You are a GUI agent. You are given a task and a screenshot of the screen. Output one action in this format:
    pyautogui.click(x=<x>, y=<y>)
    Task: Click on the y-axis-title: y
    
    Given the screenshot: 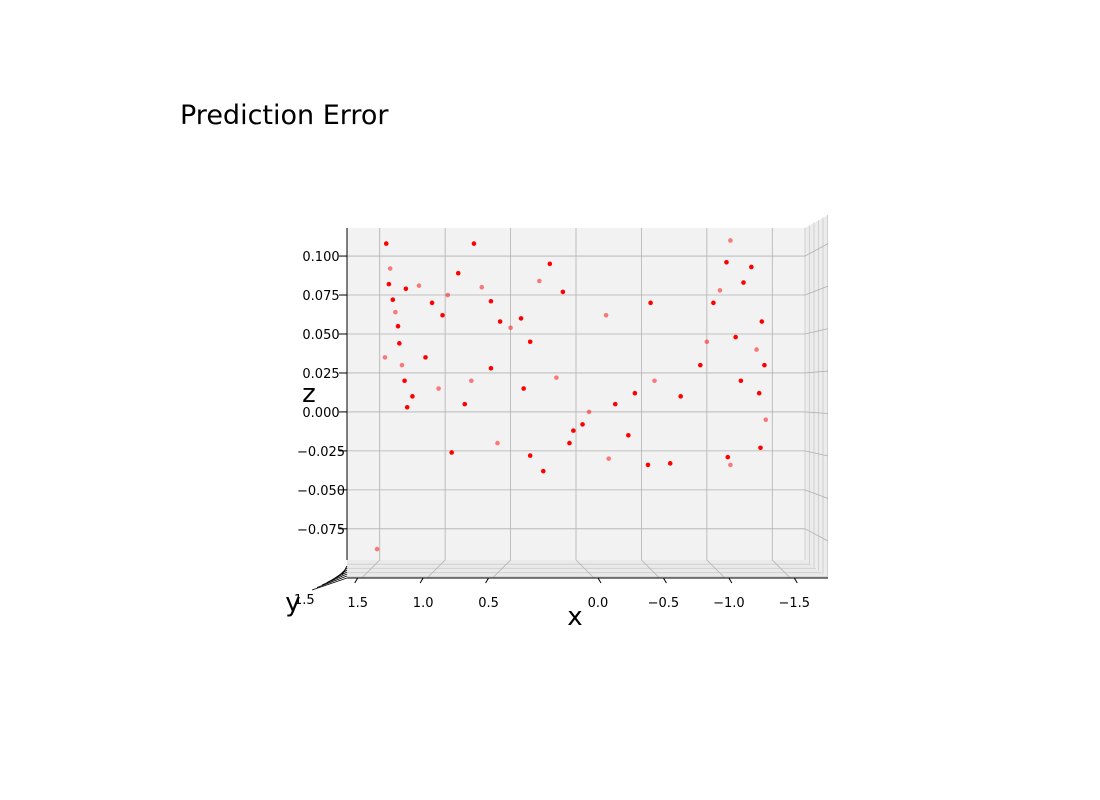 What is the action you would take?
    pyautogui.click(x=292, y=603)
    